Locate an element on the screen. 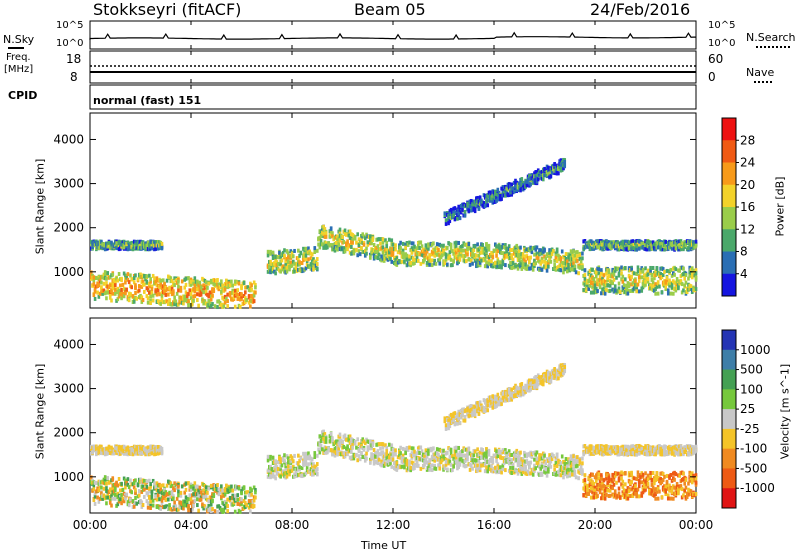 The image size is (800, 554). nsearch-label: N.Search is located at coordinates (771, 37).